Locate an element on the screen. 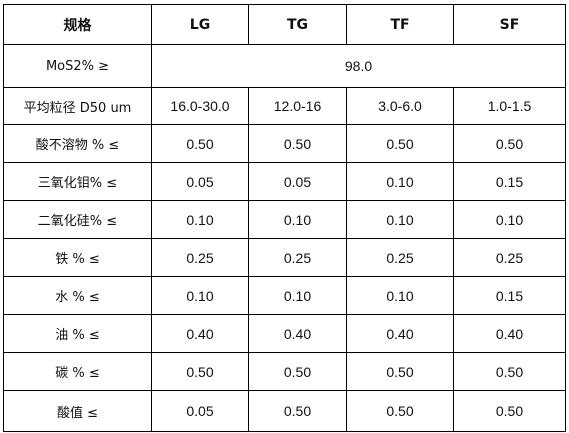 The width and height of the screenshot is (569, 433). table-row-carbon: 碳 % ≤ 0.50 0.50 0.50 0.50 is located at coordinates (284, 371).